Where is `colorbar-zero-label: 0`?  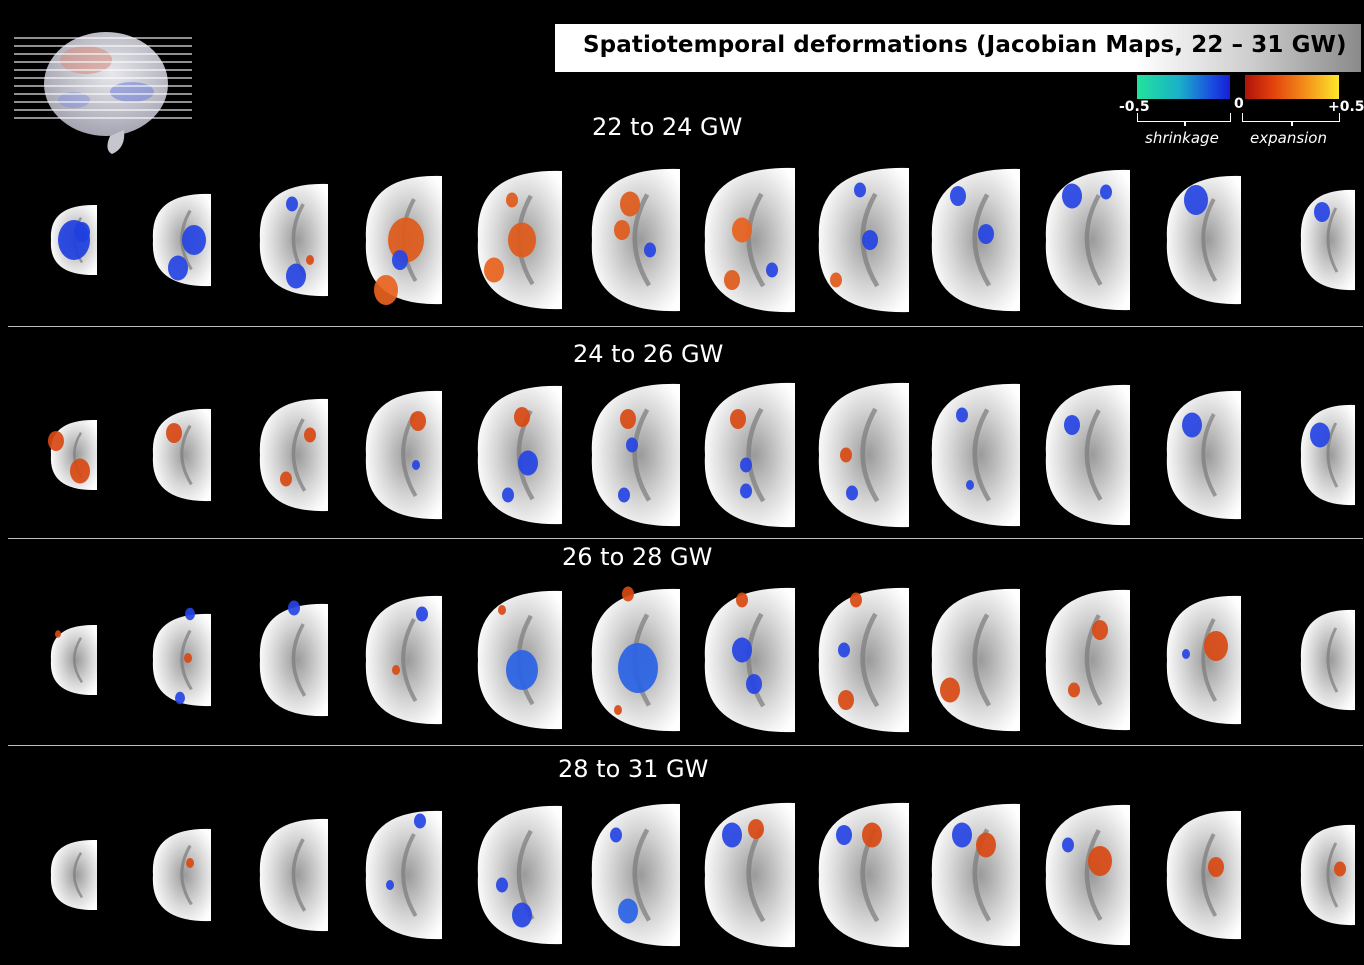 colorbar-zero-label: 0 is located at coordinates (1239, 104).